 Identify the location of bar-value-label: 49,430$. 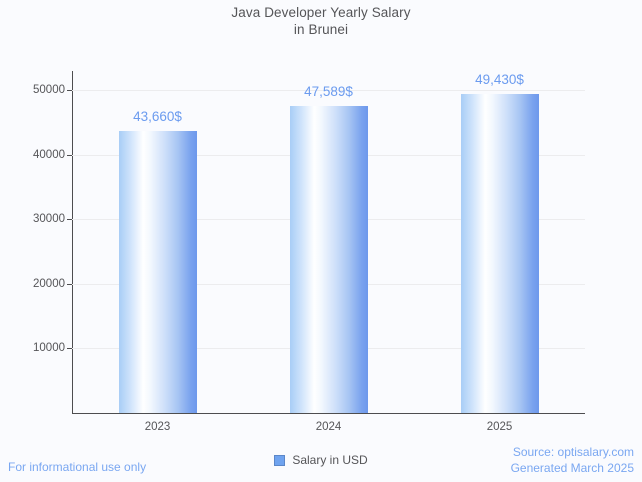
(499, 80).